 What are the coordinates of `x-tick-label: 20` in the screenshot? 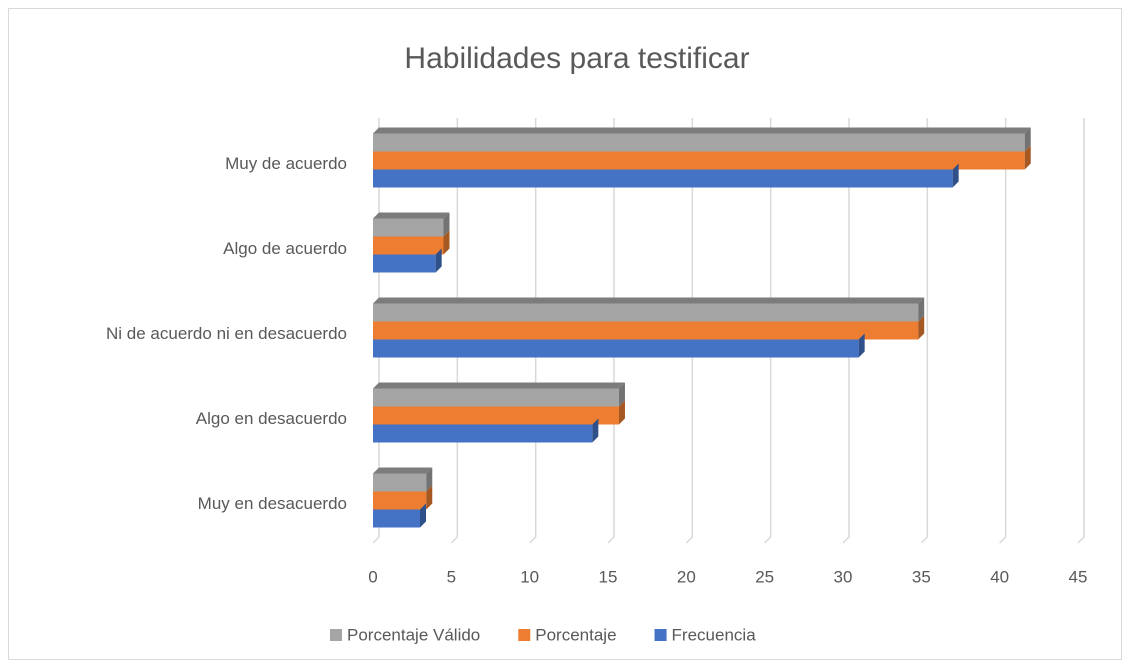 It's located at (686, 576).